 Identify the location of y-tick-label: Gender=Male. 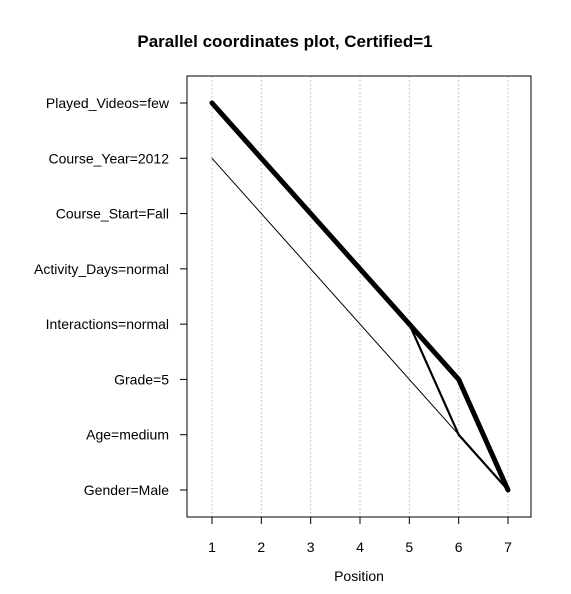
(126, 490).